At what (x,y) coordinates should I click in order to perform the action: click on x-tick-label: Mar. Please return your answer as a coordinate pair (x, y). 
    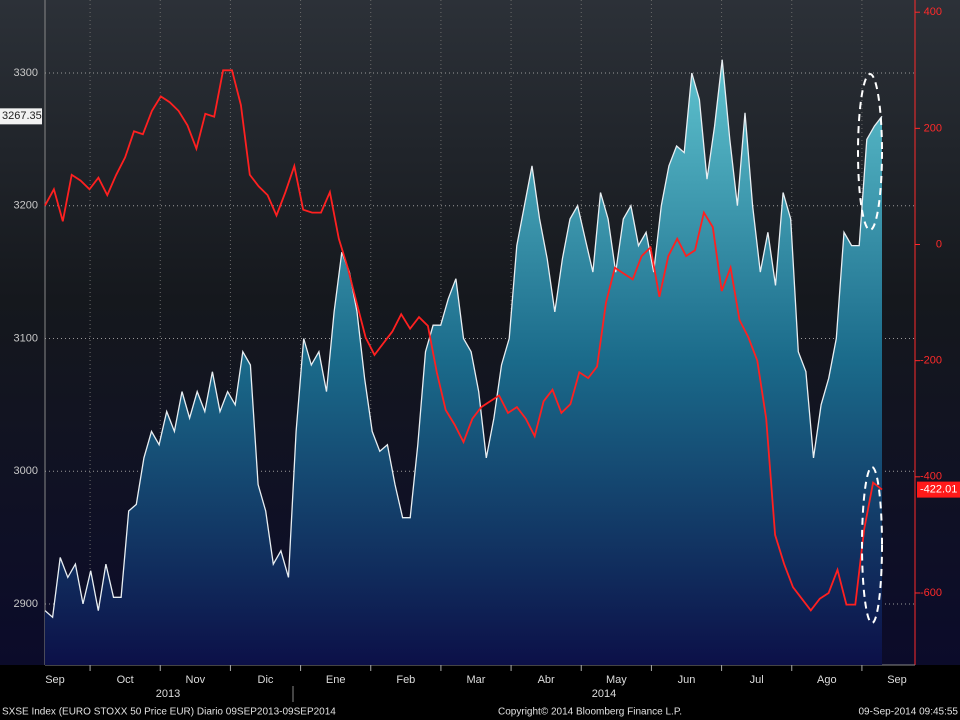
    Looking at the image, I should click on (476, 680).